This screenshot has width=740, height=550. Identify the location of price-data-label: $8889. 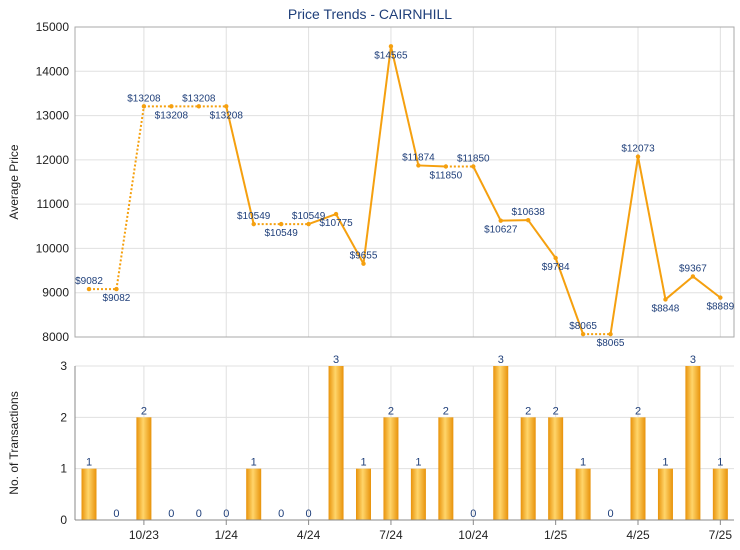
(720, 307).